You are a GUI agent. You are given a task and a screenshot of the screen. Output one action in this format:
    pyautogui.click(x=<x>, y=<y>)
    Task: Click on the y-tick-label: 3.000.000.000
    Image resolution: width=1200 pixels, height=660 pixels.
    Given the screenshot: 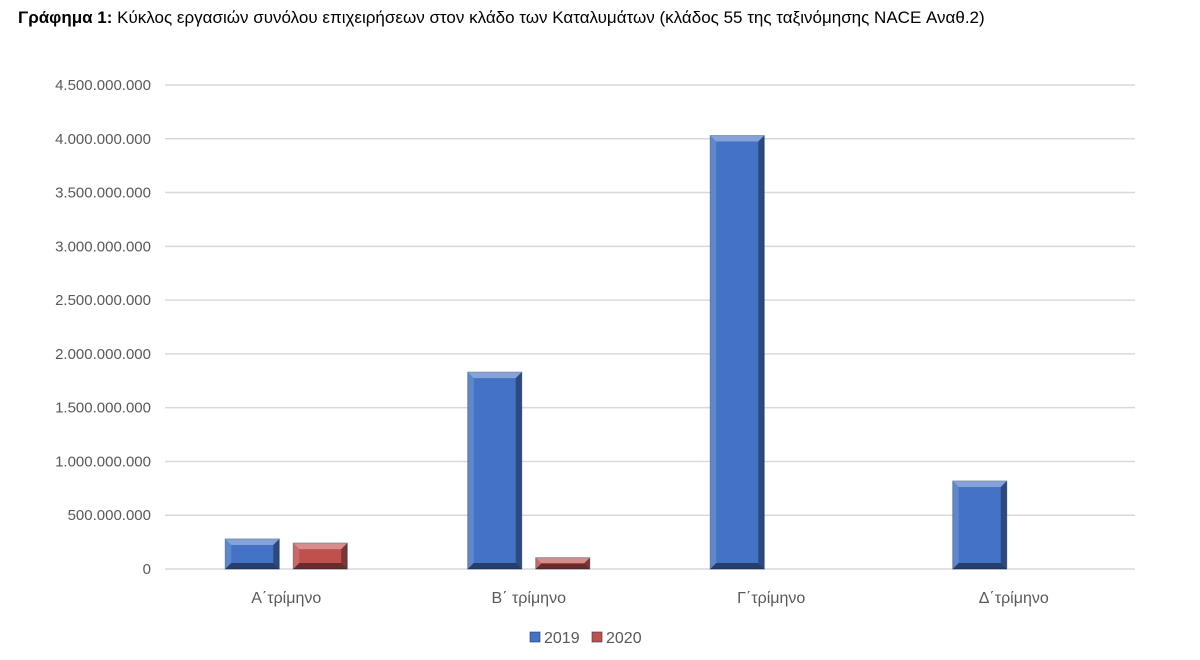 What is the action you would take?
    pyautogui.click(x=103, y=246)
    